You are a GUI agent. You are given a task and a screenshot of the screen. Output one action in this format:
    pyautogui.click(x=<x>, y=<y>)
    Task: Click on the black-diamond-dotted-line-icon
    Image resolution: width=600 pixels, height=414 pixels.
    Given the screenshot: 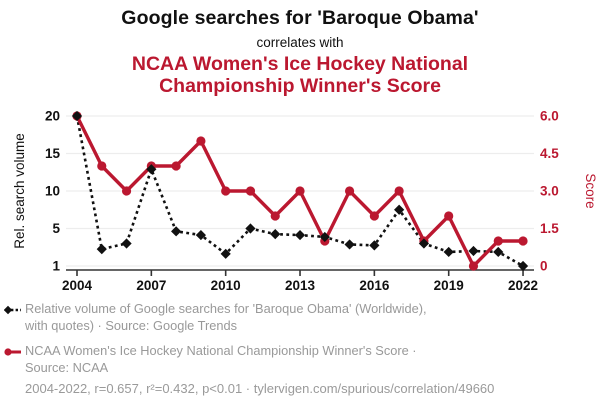 What is the action you would take?
    pyautogui.click(x=12, y=310)
    